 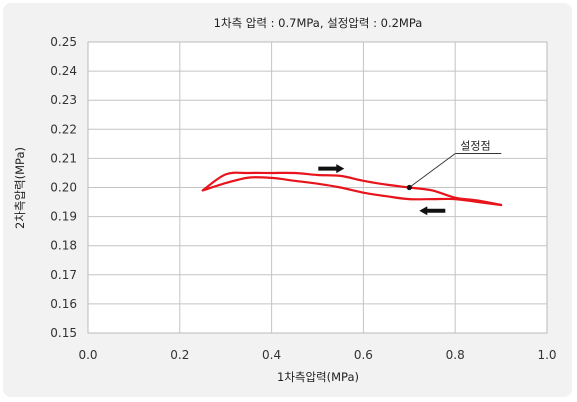 I want to click on x-axis-title: 1차측압력(MPa), so click(x=318, y=377).